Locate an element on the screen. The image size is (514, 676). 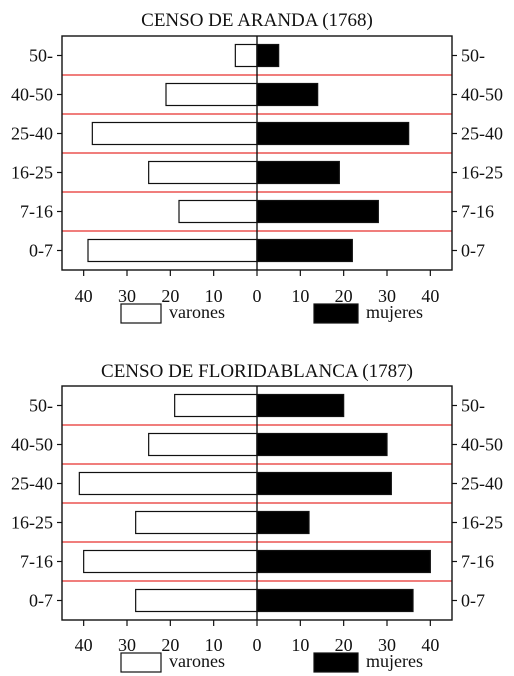
chart-title: CENSO DE ARANDA (1768) is located at coordinates (257, 20).